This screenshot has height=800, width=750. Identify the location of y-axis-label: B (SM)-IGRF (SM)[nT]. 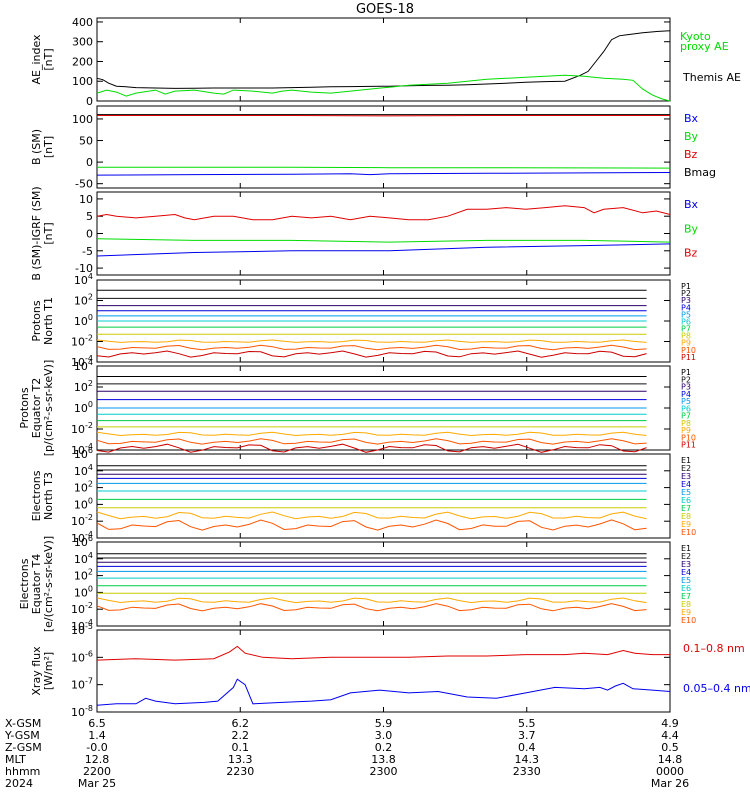
(42, 233).